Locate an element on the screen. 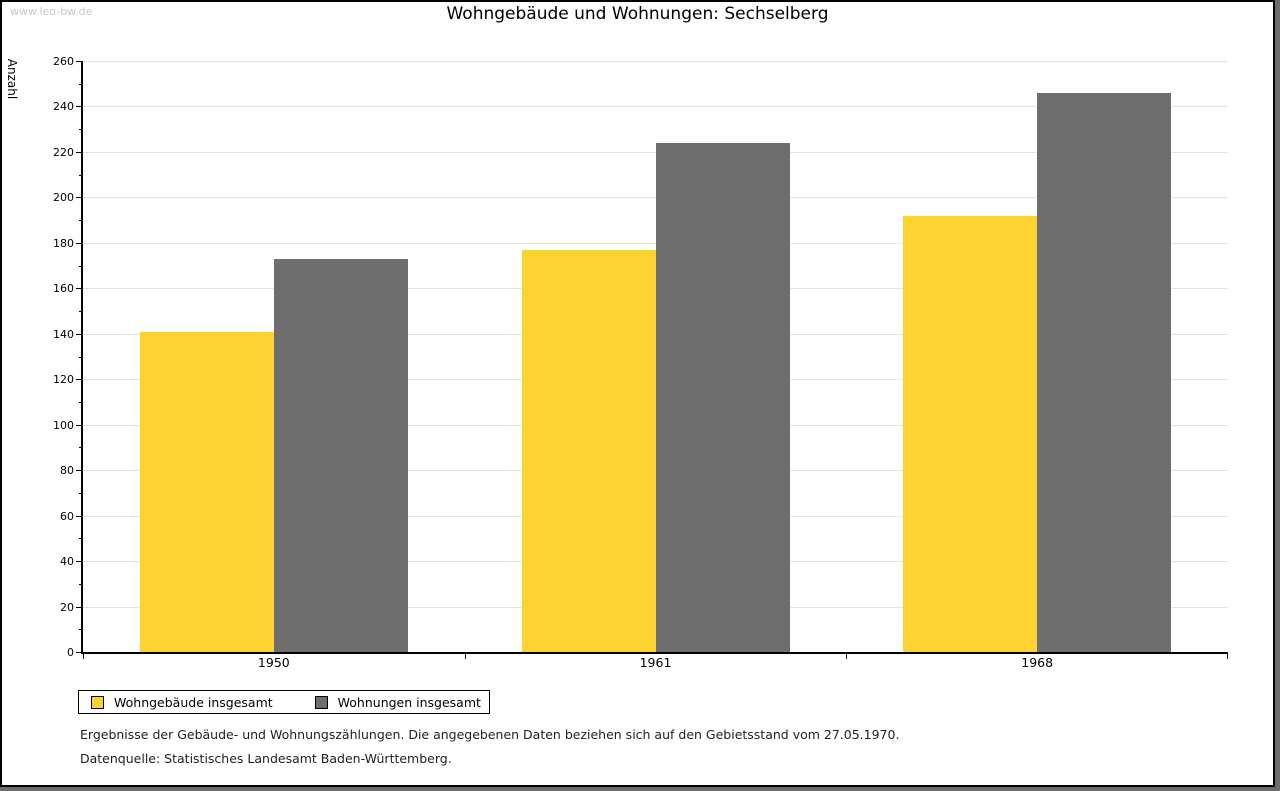 The height and width of the screenshot is (791, 1280). bar-1961-series1 is located at coordinates (722, 397).